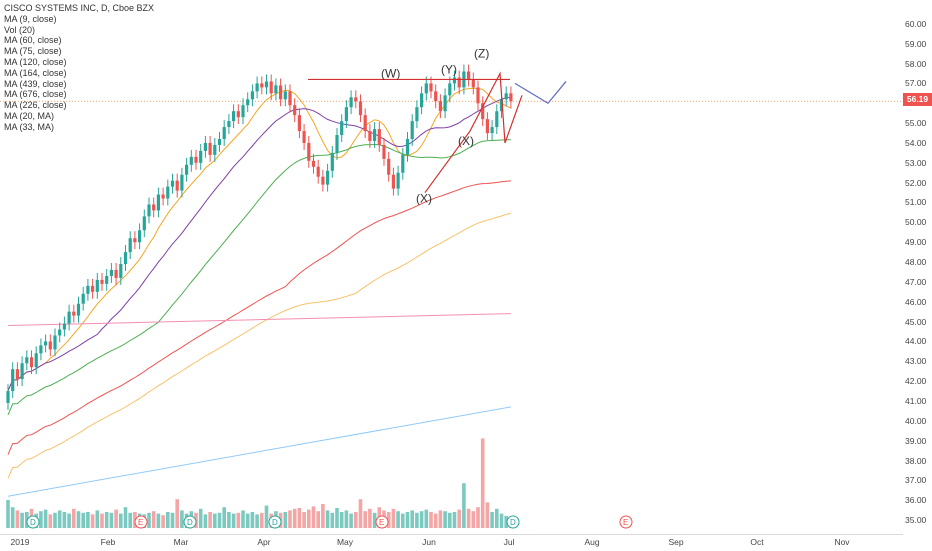  What do you see at coordinates (35, 94) in the screenshot?
I see `legend-indicator: MA (676, close)` at bounding box center [35, 94].